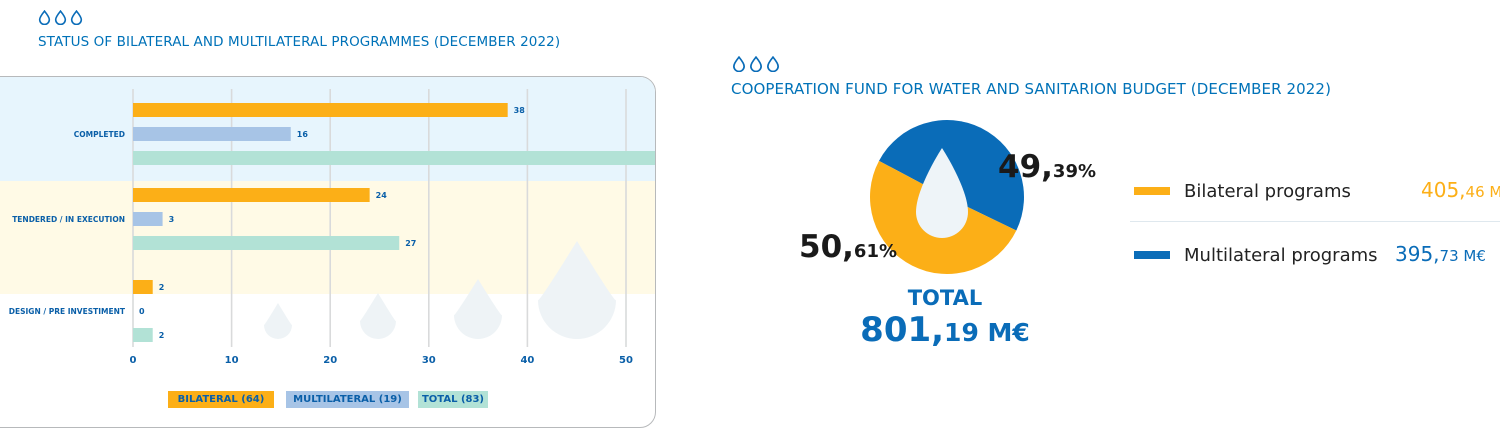 This screenshot has height=430, width=1500. I want to click on pie-chart, so click(946, 197).